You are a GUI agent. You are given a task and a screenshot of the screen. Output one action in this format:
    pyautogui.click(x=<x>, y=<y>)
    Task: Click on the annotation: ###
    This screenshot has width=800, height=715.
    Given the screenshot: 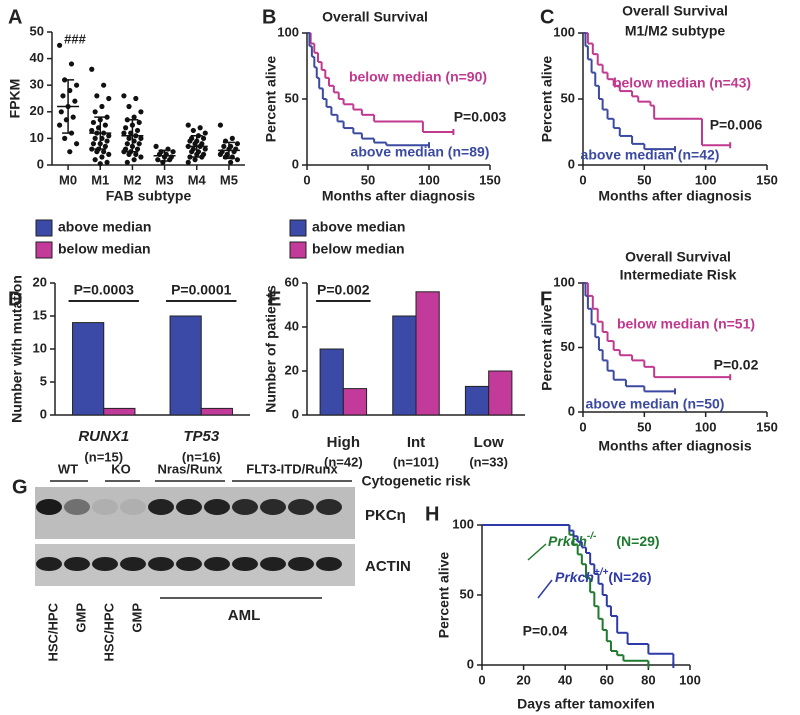 What is the action you would take?
    pyautogui.click(x=75, y=38)
    